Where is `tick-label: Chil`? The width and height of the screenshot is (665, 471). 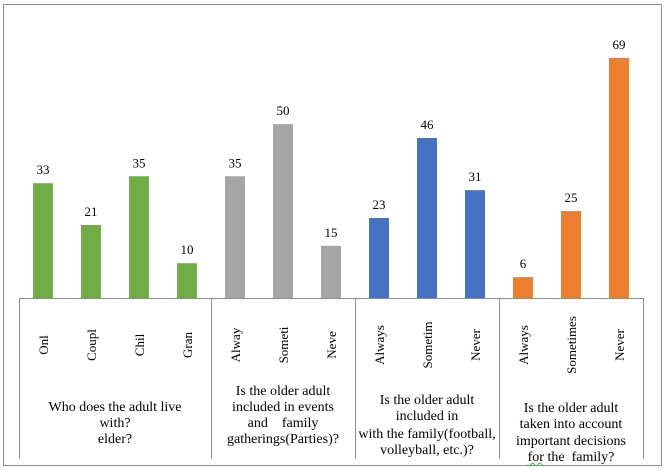 tick-label: Chil is located at coordinates (139, 344).